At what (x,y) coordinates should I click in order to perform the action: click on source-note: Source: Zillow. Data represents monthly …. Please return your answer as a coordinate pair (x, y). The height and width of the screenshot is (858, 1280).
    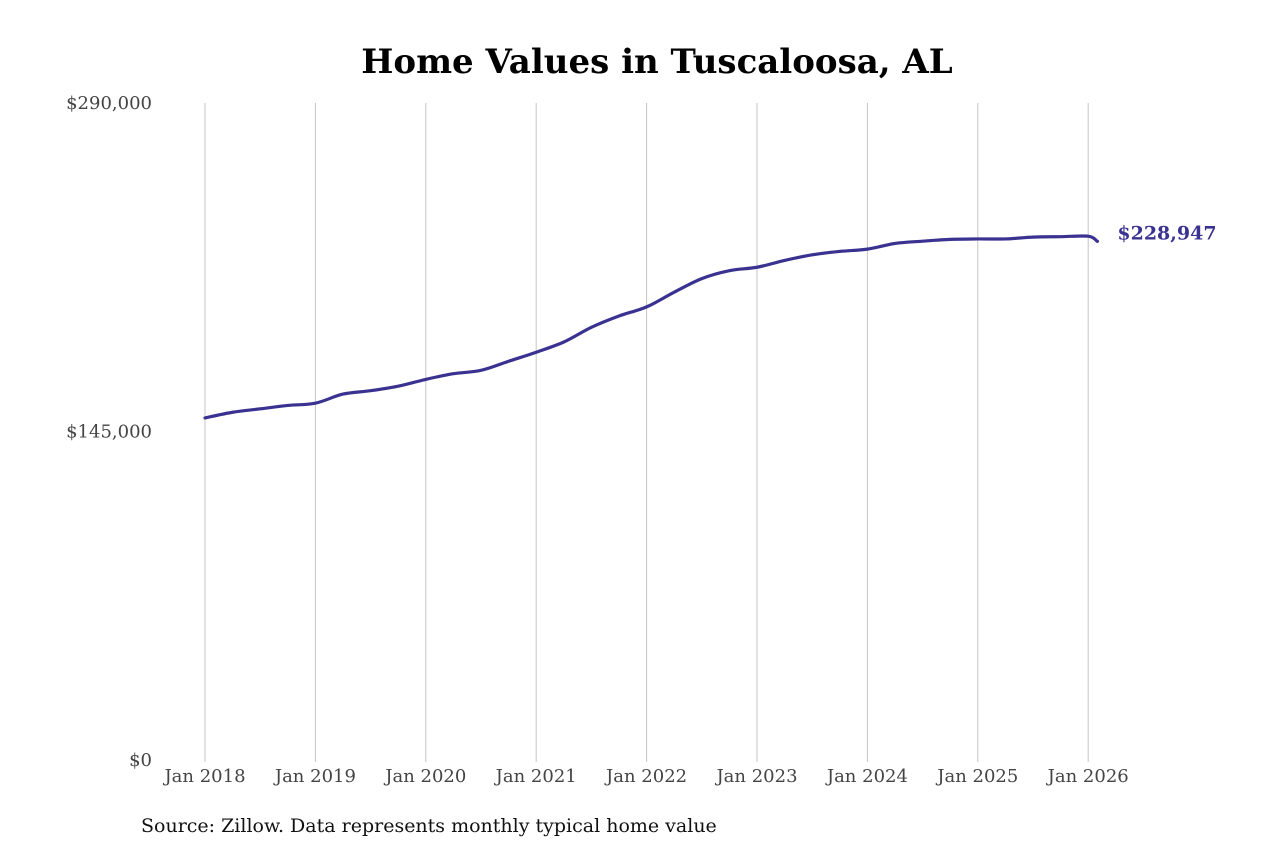
    Looking at the image, I should click on (429, 826).